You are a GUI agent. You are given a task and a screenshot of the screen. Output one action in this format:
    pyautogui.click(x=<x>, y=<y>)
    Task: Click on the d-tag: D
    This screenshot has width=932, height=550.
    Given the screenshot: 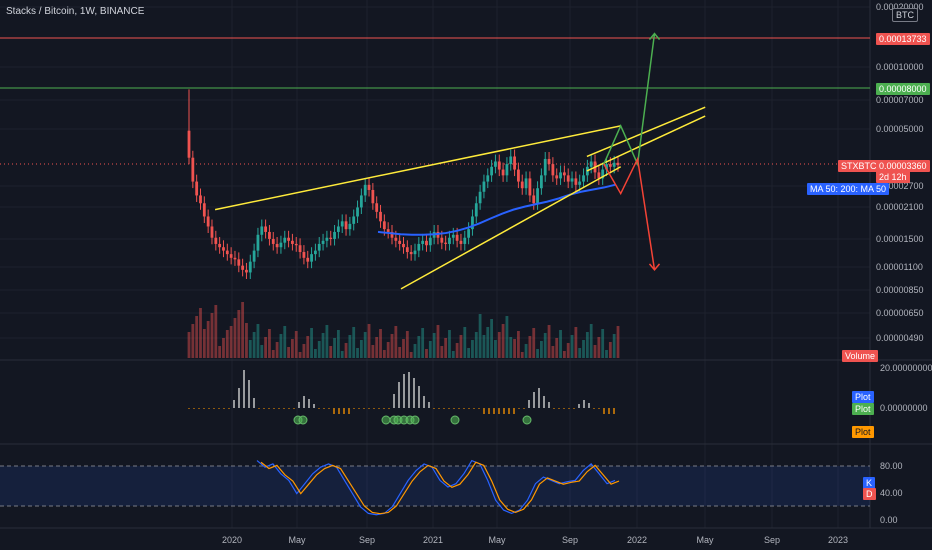 What is the action you would take?
    pyautogui.click(x=869, y=494)
    